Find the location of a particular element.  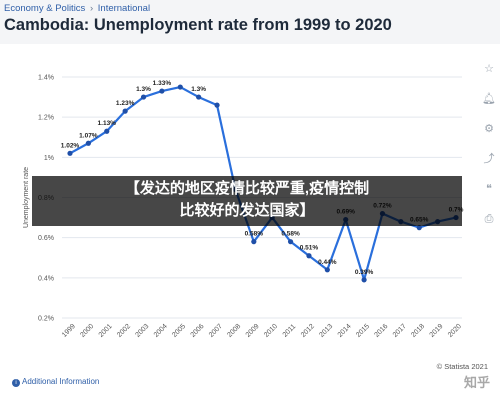

x-tick-label: 2010 is located at coordinates (271, 331).